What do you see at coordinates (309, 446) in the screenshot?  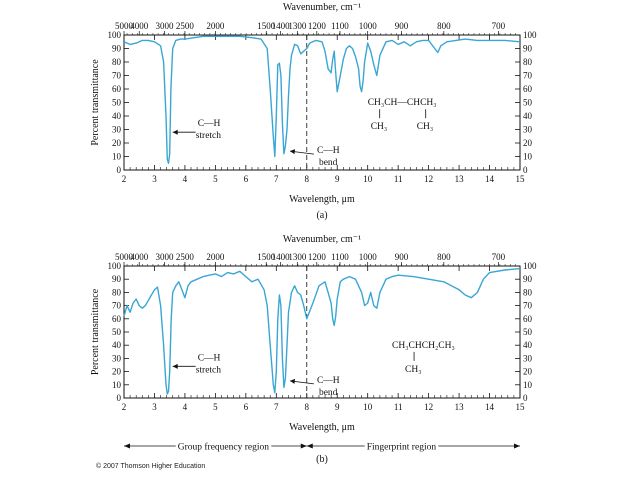 I see `fingerprint-region-arrow-left` at bounding box center [309, 446].